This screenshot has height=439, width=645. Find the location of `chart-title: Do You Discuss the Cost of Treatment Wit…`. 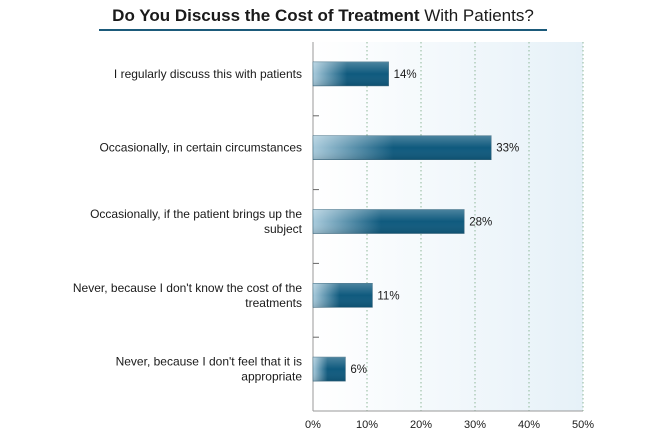

chart-title: Do You Discuss the Cost of Treatment Wit… is located at coordinates (323, 18).